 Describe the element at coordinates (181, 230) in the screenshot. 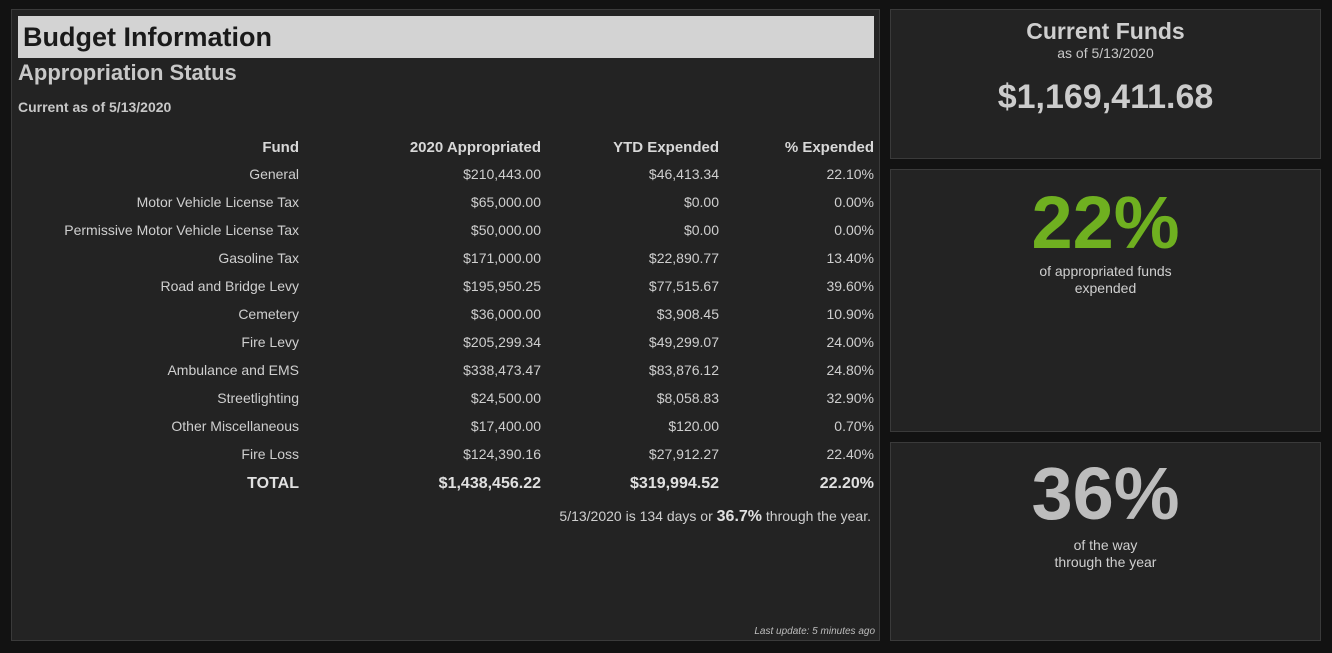

I see `cell-fund-name: Permissive Motor Vehicle License Tax` at that location.